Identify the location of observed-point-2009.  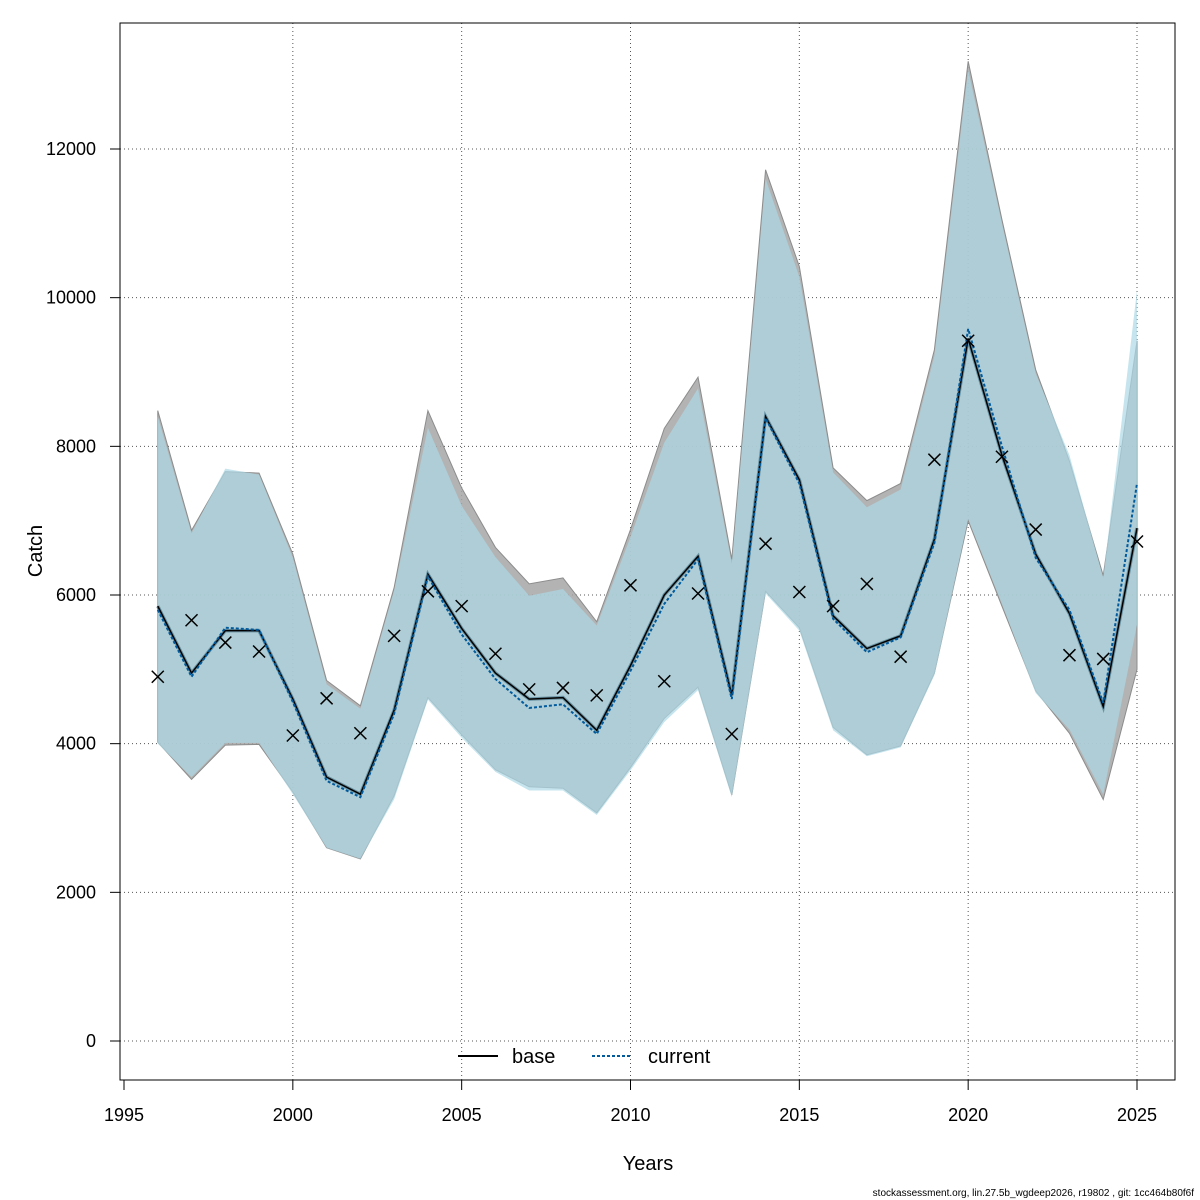
(597, 695).